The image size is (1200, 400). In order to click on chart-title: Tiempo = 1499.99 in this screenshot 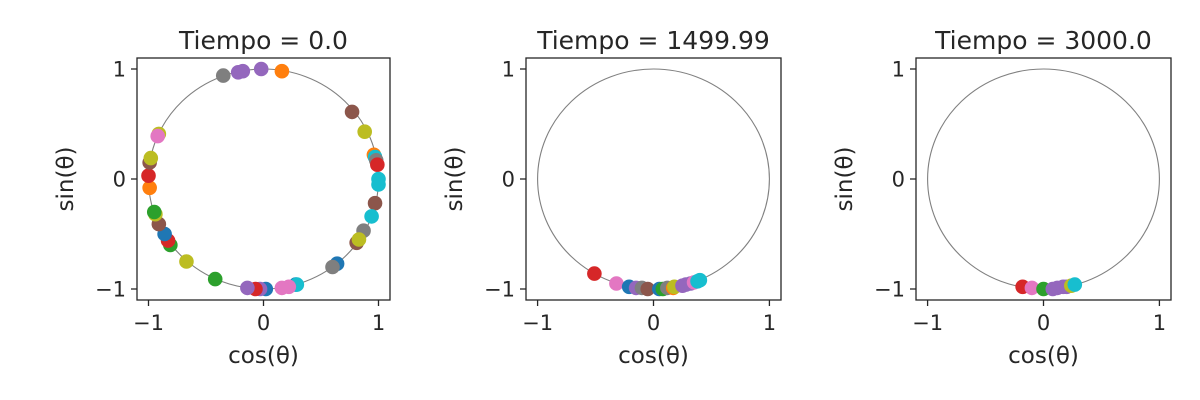, I will do `click(653, 40)`.